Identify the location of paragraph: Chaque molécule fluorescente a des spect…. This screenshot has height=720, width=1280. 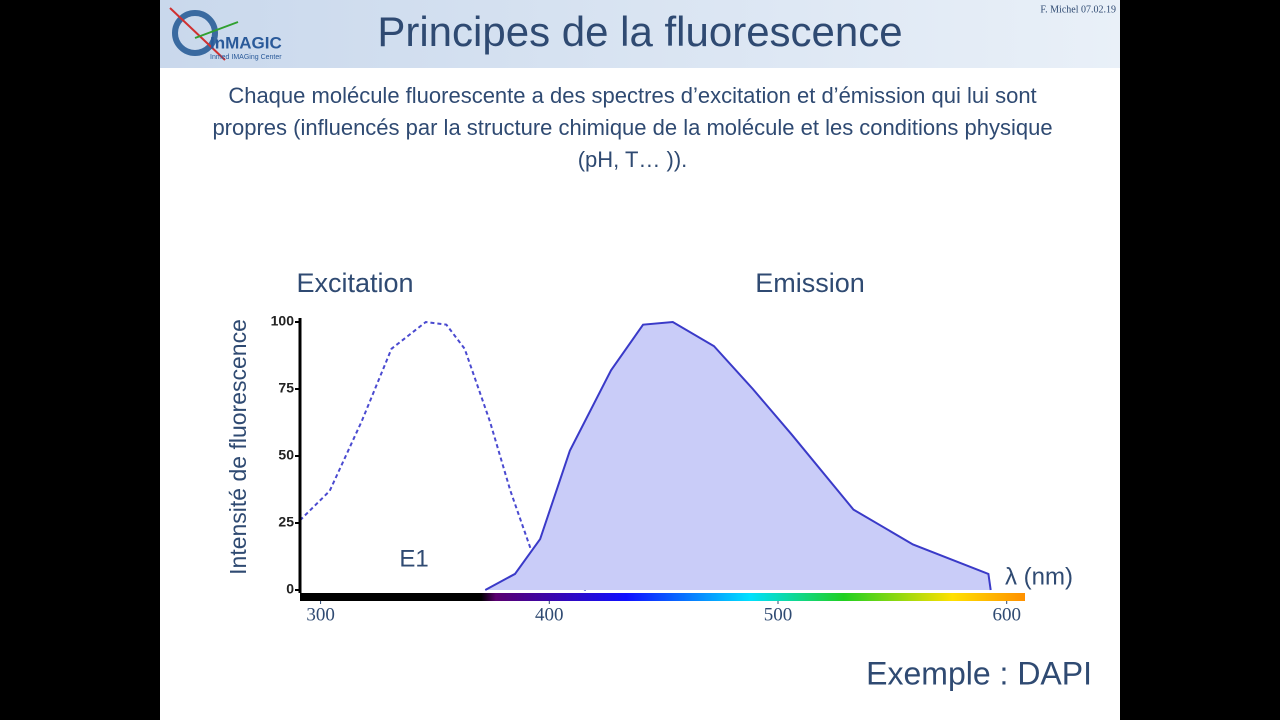
(632, 127).